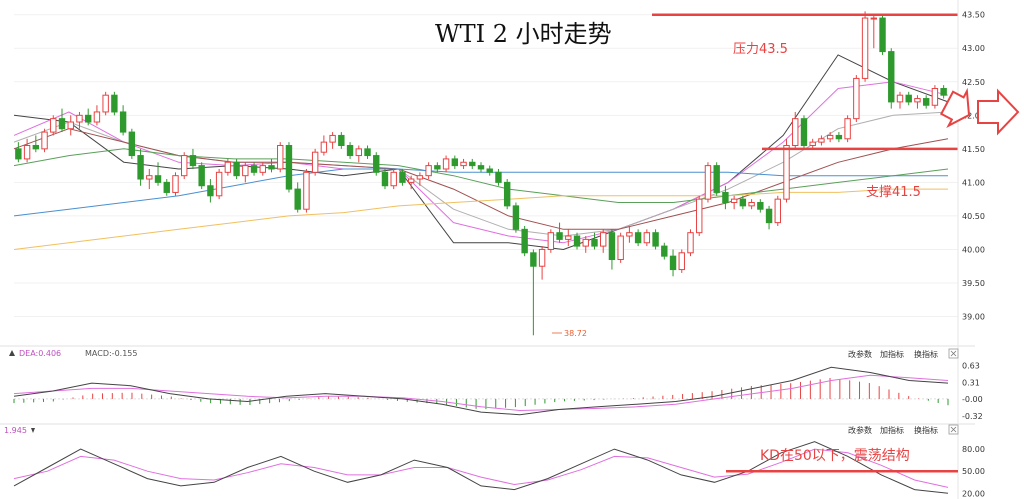  What do you see at coordinates (973, 82) in the screenshot?
I see `price-tick-label: 42.50` at bounding box center [973, 82].